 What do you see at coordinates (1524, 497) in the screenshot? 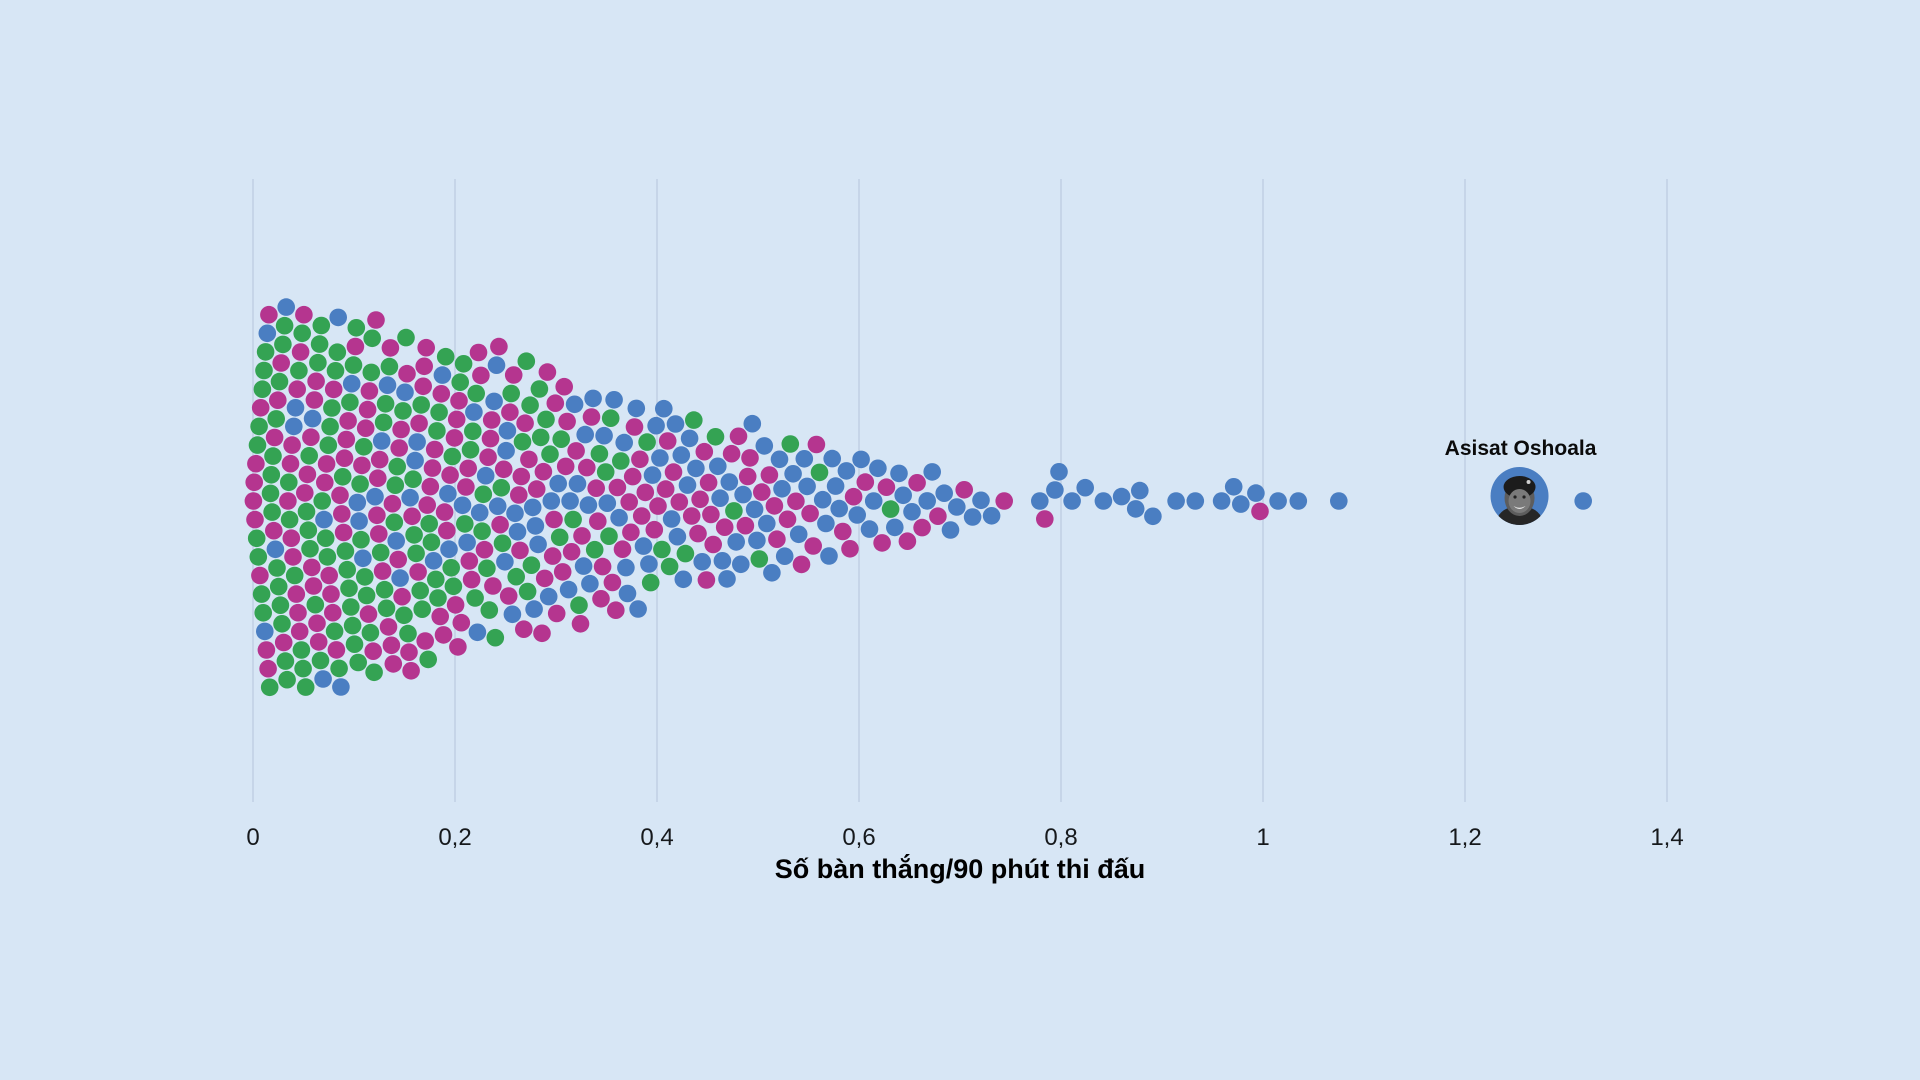
I see `photo-eye-right` at bounding box center [1524, 497].